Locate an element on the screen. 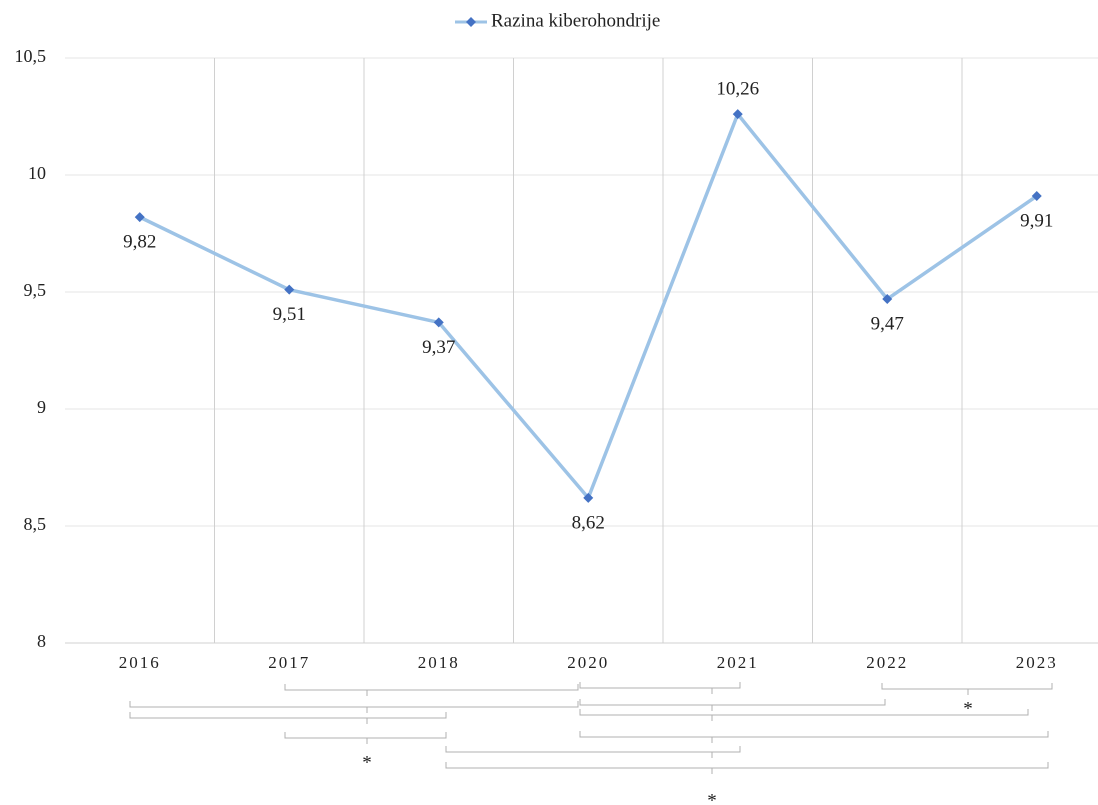  data-label: 9,37 is located at coordinates (438, 347).